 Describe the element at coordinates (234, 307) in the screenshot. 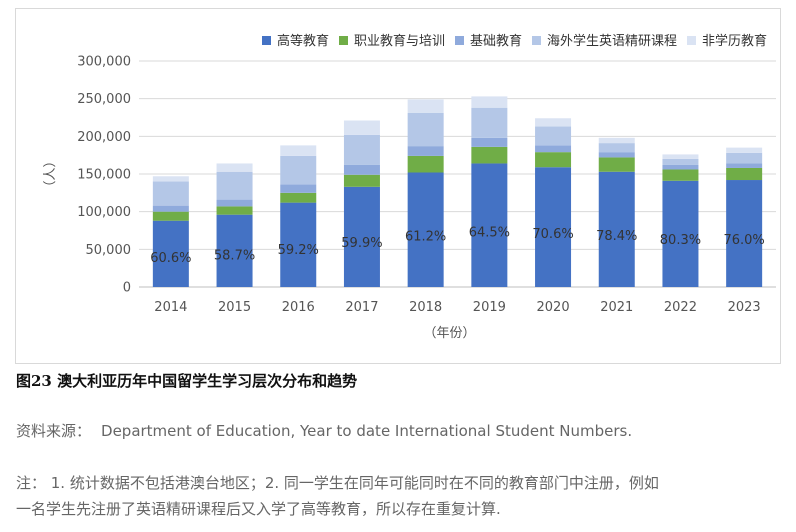

I see `x-tick-label: 2015` at that location.